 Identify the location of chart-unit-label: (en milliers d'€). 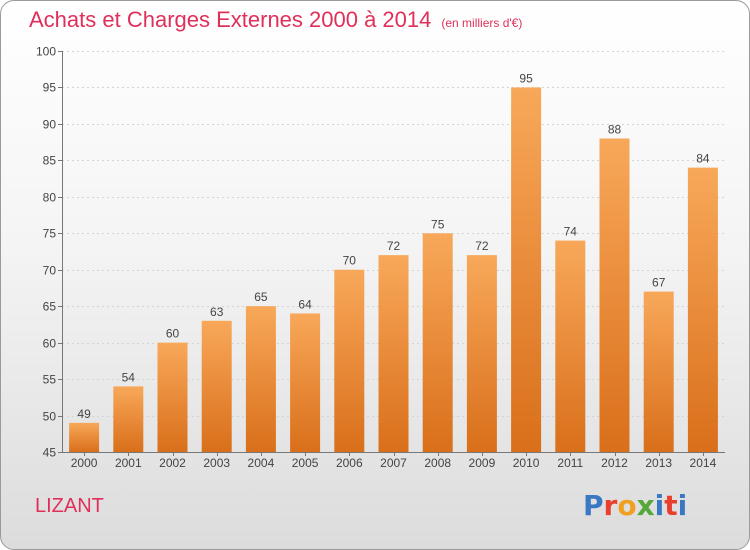
(482, 23).